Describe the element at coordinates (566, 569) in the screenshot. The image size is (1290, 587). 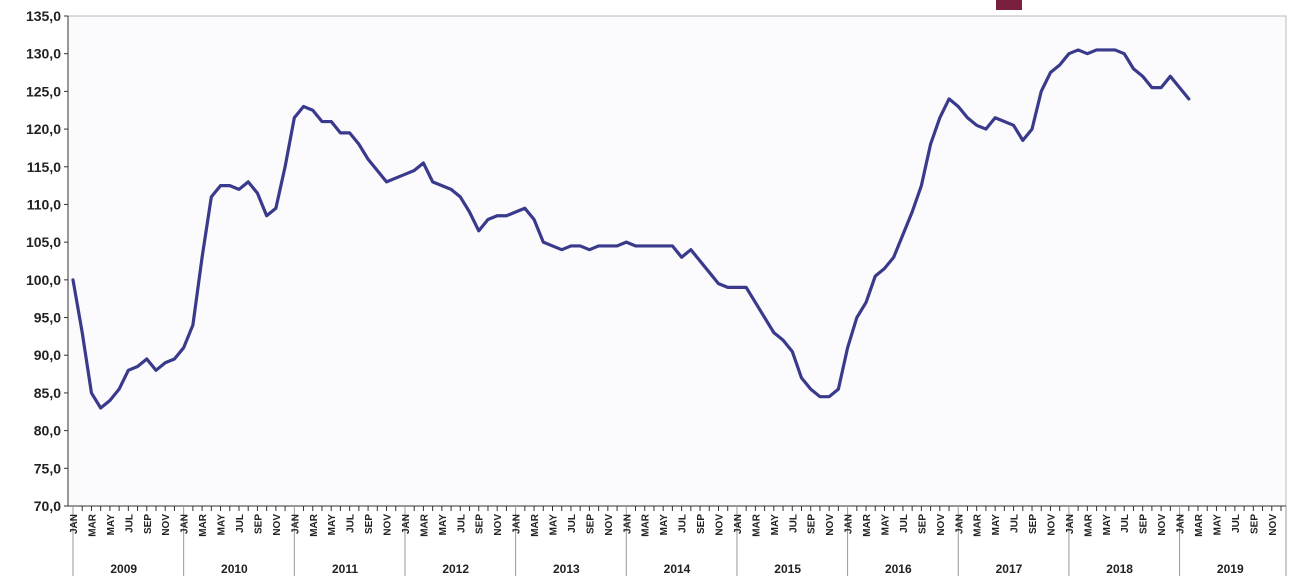
I see `year-label: 2013` at that location.